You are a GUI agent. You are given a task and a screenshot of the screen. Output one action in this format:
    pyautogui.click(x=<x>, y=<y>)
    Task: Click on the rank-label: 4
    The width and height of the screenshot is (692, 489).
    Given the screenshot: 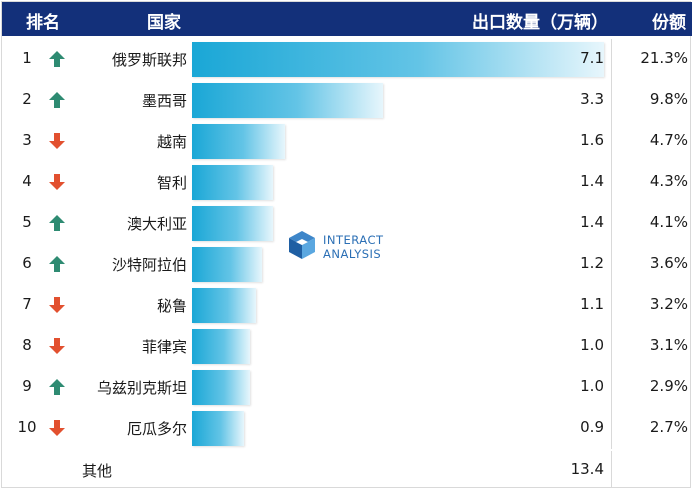 What is the action you would take?
    pyautogui.click(x=27, y=181)
    